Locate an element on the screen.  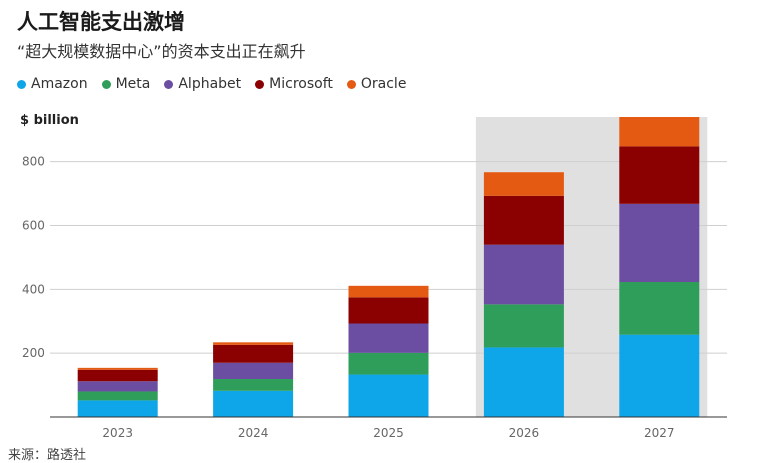
bar-segment-alphabet-2025 is located at coordinates (388, 338).